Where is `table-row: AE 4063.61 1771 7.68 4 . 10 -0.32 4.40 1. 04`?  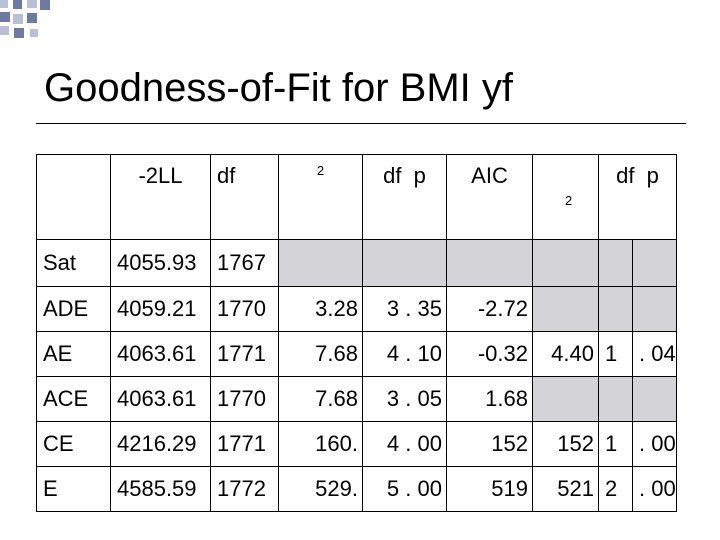
table-row: AE 4063.61 1771 7.68 4 . 10 -0.32 4.40 1. 04 is located at coordinates (356, 354).